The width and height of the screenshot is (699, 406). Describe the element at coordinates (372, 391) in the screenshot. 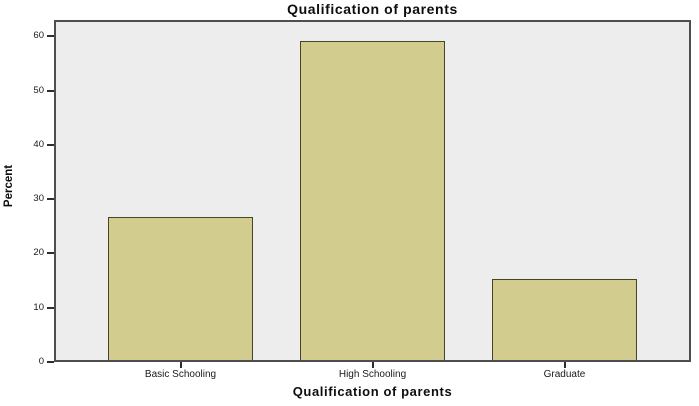

I see `x-axis-title: Qualification of parents` at that location.